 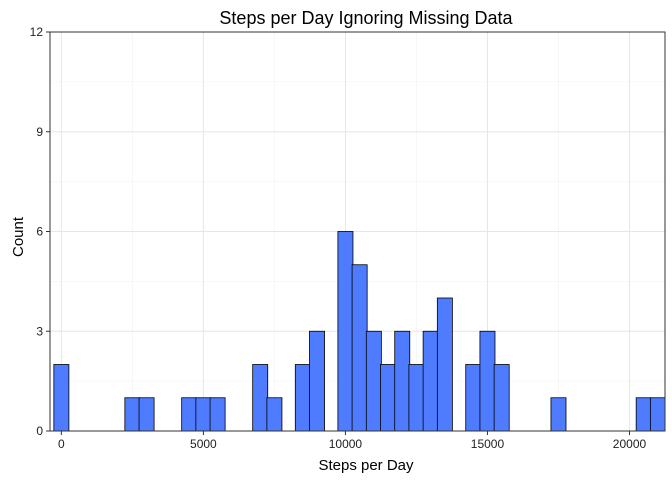 What do you see at coordinates (366, 465) in the screenshot?
I see `x-axis-label: Steps per Day` at bounding box center [366, 465].